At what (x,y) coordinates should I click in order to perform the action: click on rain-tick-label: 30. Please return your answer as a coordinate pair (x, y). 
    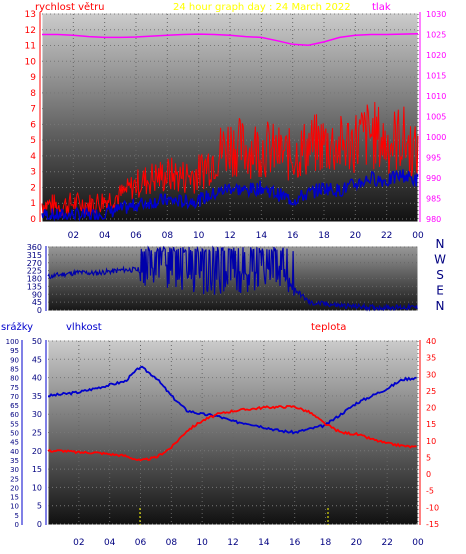
    Looking at the image, I should click on (14, 470).